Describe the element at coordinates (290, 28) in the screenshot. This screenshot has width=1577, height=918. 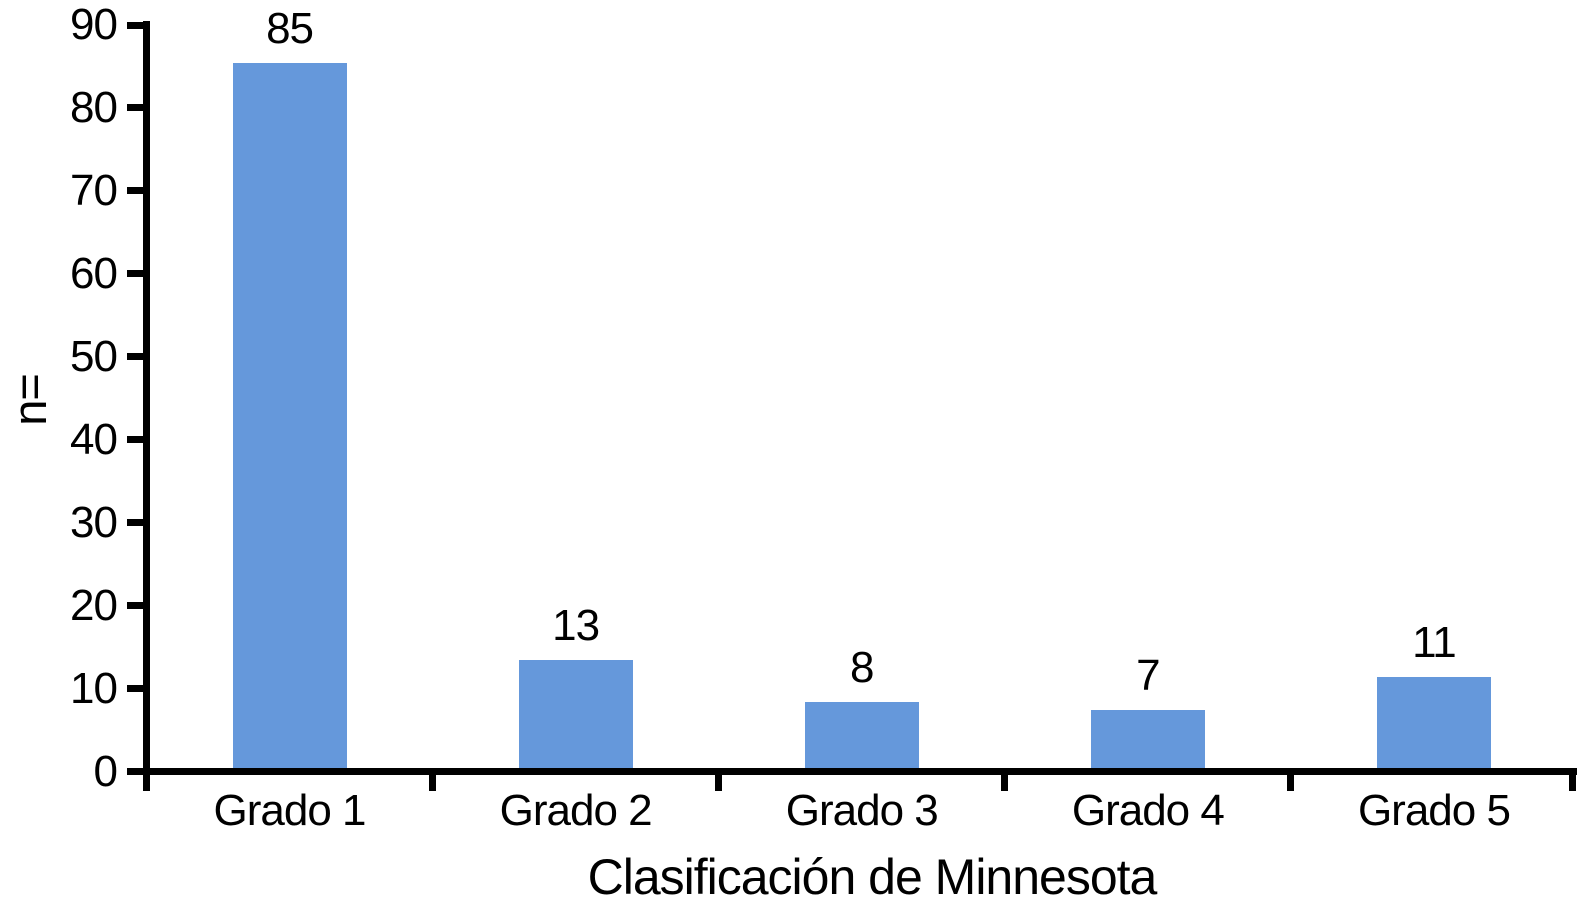
I see `bar-value-label: 85` at that location.